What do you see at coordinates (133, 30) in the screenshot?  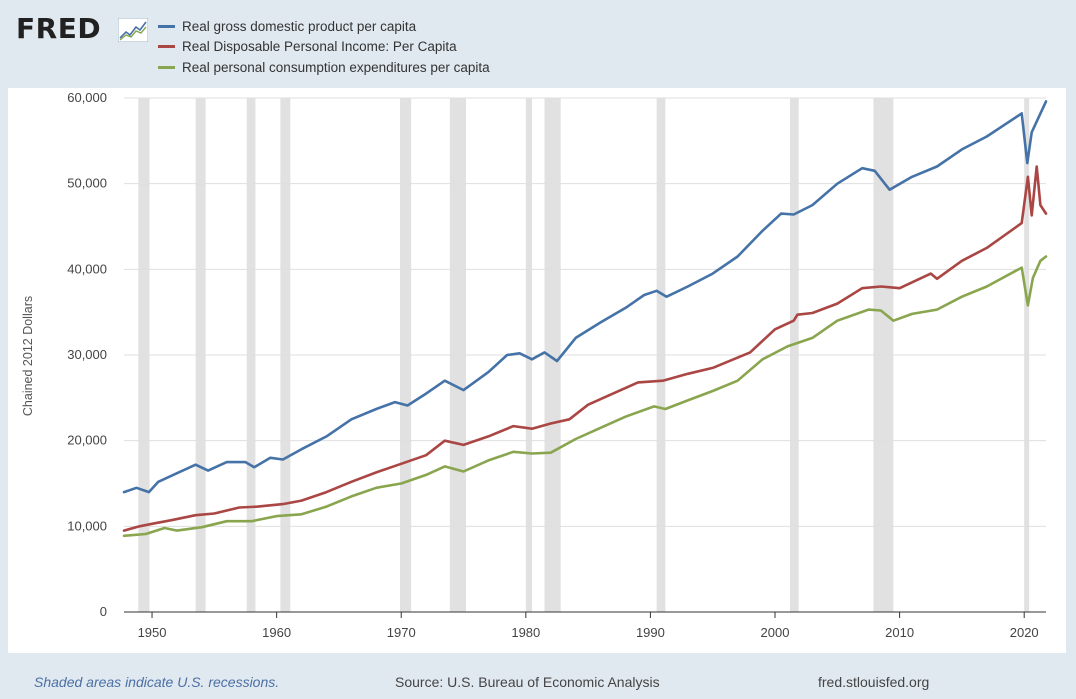 I see `fred-chart-icon` at bounding box center [133, 30].